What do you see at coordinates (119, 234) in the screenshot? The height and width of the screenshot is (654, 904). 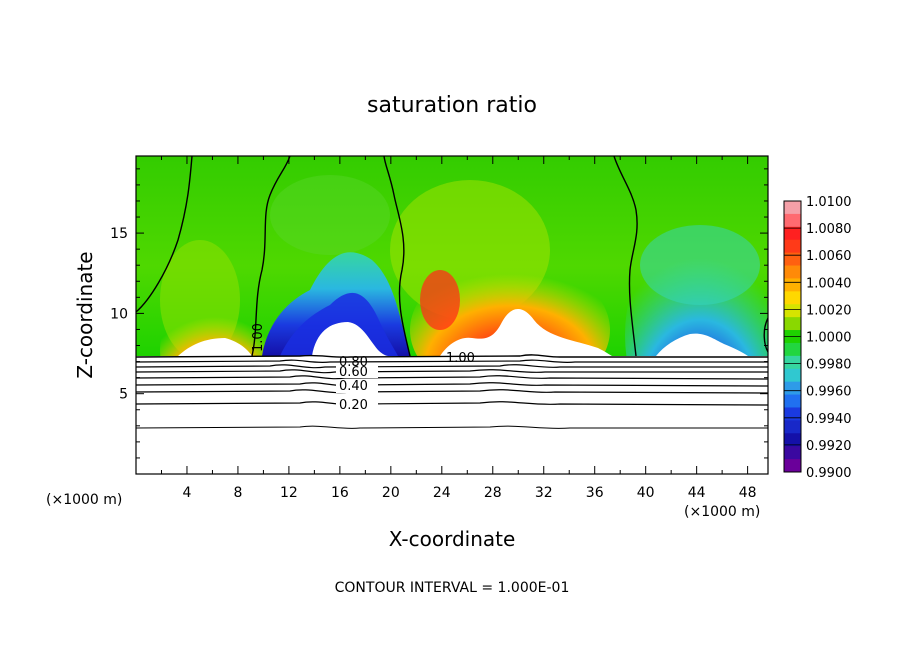 I see `y-tick-label: 15` at bounding box center [119, 234].